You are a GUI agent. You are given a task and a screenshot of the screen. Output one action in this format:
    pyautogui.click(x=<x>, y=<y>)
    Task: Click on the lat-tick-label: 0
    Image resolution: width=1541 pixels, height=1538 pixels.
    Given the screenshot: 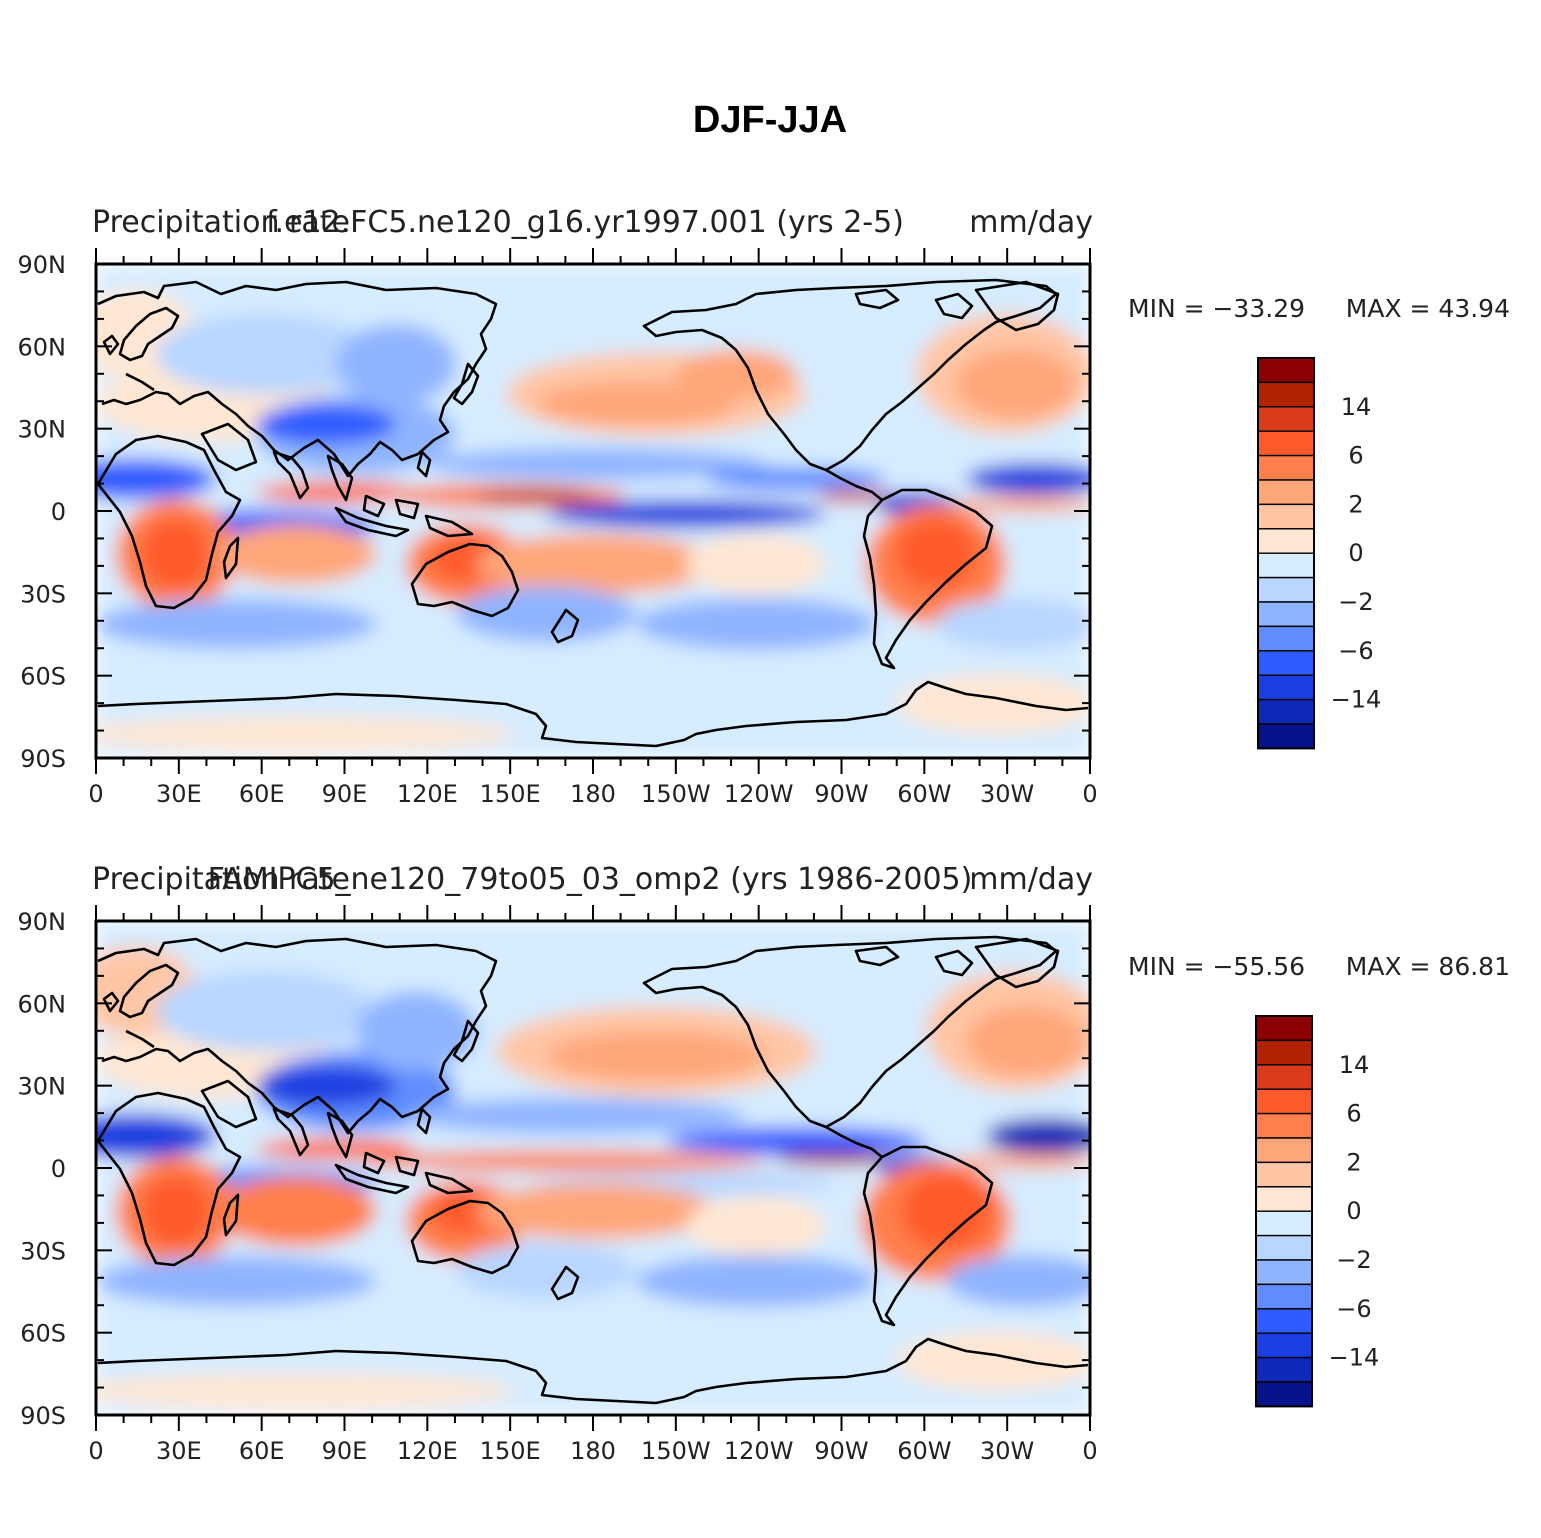 What is the action you would take?
    pyautogui.click(x=58, y=1169)
    